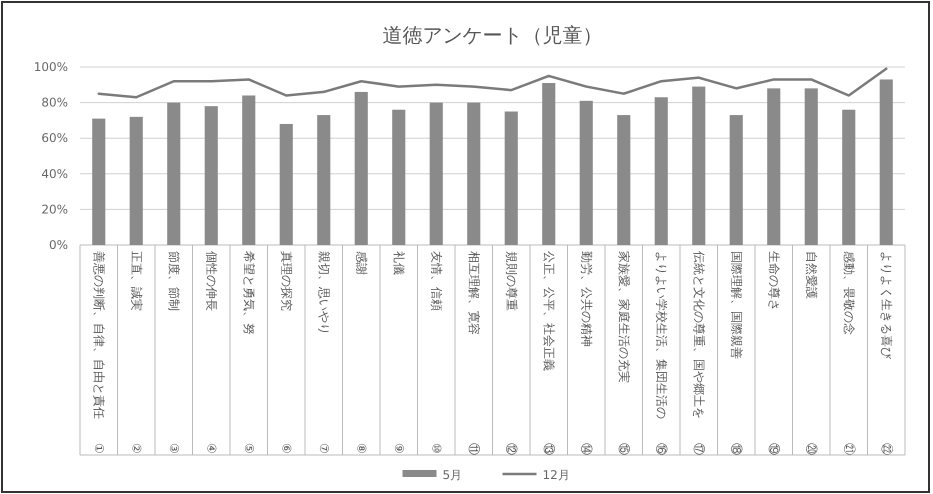 The image size is (933, 494). Describe the element at coordinates (492, 35) in the screenshot. I see `chart-title: 道徳アンケート（児童）` at that location.